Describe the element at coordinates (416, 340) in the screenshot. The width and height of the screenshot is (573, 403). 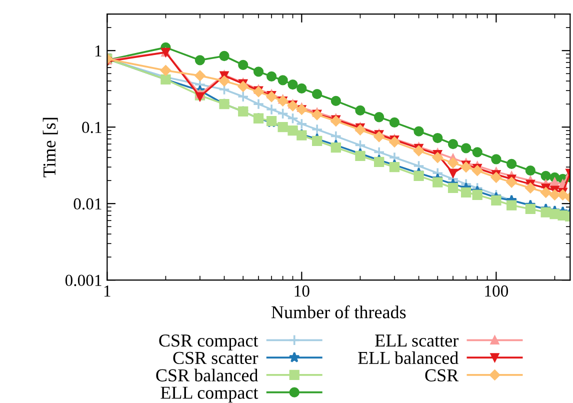
I see `legend-label: ELL scatter` at that location.